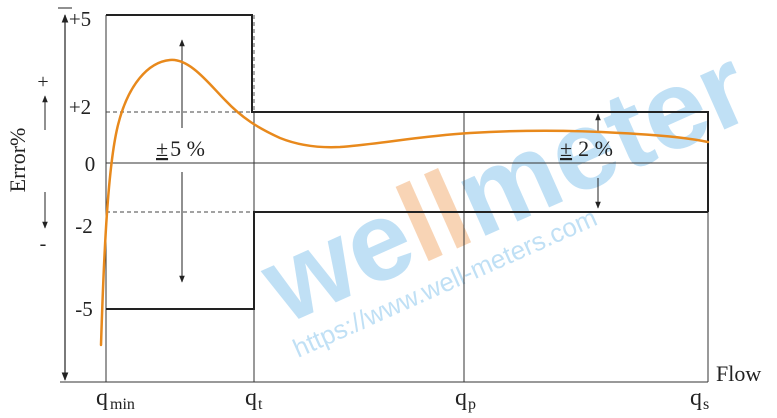 The width and height of the screenshot is (777, 418). I want to click on y-tick-label: 0, so click(90, 164).